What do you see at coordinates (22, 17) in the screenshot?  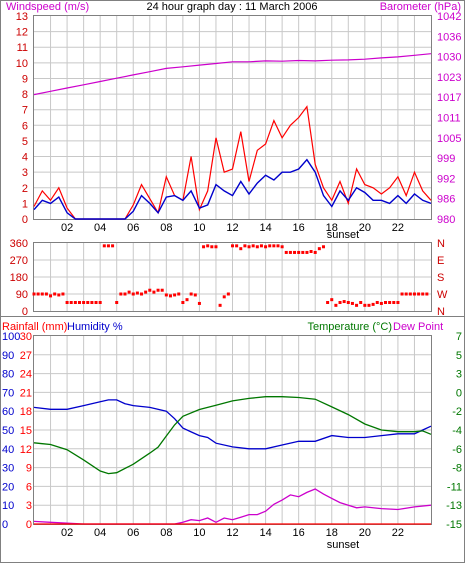 I see `y-tick-label: 13` at bounding box center [22, 17].